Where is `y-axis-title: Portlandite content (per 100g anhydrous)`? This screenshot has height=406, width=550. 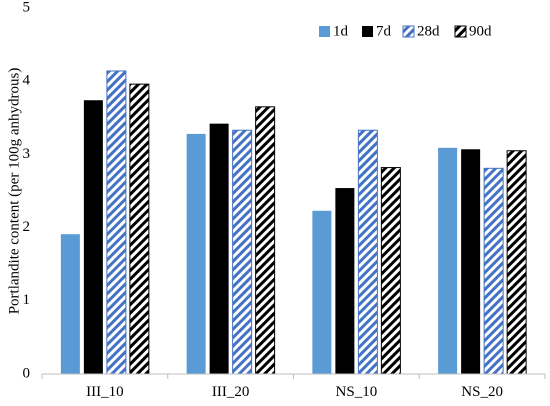 y-axis-title: Portlandite content (per 100g anhydrous) is located at coordinates (14, 191).